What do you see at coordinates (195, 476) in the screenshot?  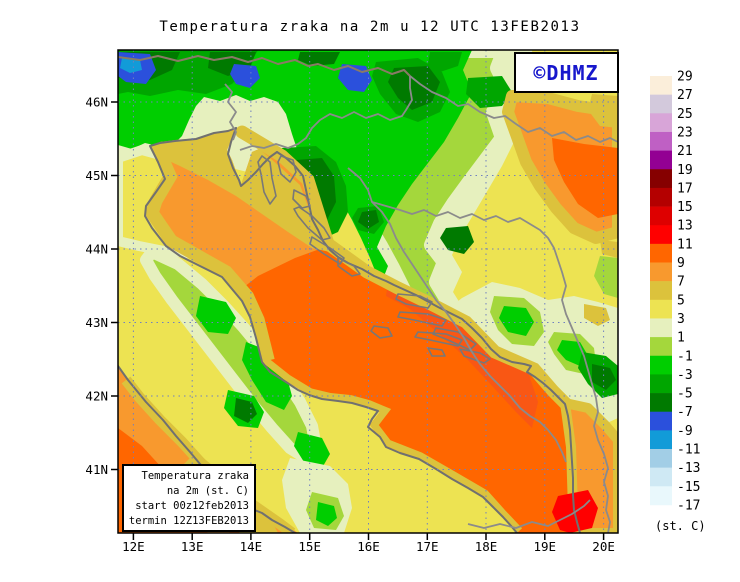 I see `info-line-1: Temperatura zraka` at bounding box center [195, 476].